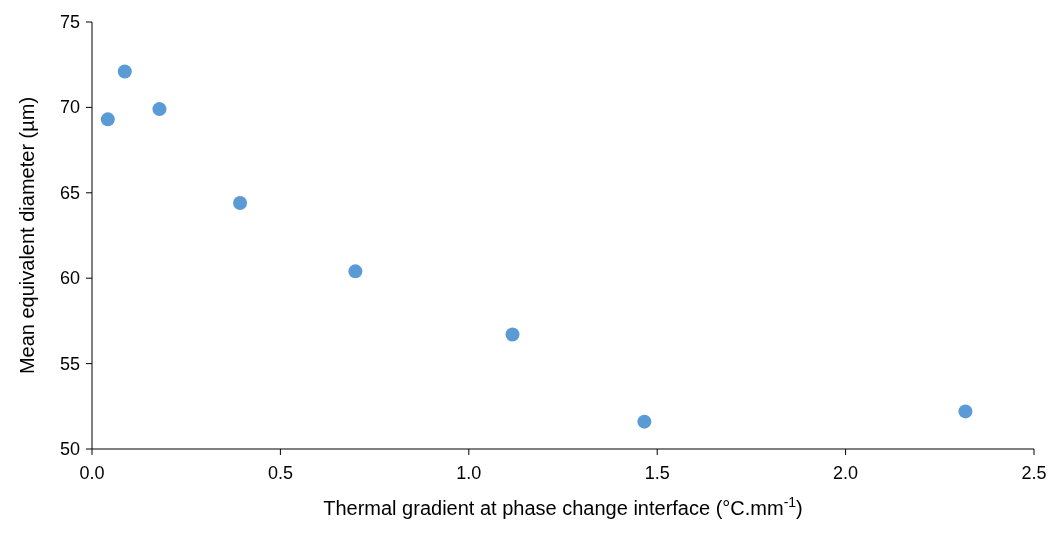  I want to click on y-tick-label: 60, so click(69, 278).